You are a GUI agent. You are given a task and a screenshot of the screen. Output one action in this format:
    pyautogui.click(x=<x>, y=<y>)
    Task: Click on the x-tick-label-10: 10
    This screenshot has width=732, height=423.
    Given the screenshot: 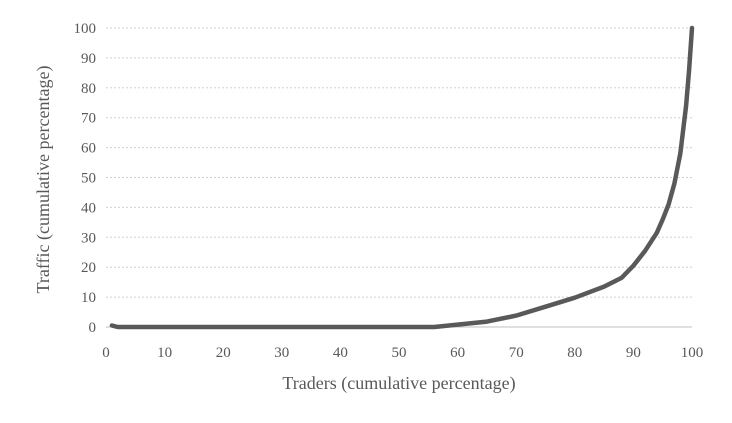 What is the action you would take?
    pyautogui.click(x=164, y=353)
    